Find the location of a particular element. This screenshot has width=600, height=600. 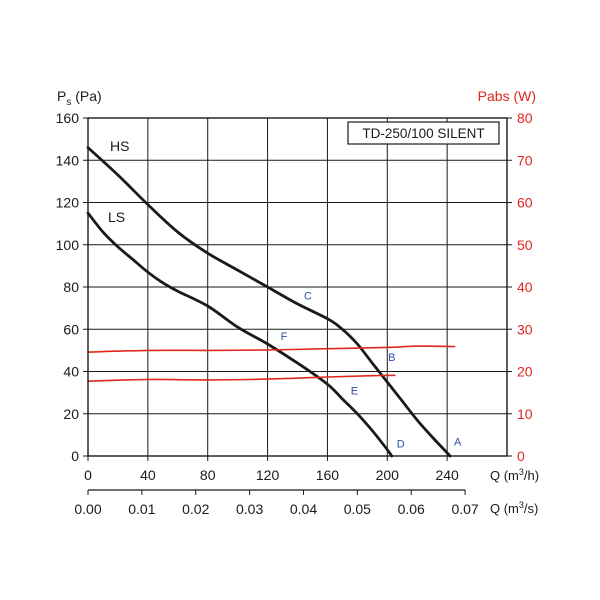

x2-axis-label-post: /s) is located at coordinates (531, 508).